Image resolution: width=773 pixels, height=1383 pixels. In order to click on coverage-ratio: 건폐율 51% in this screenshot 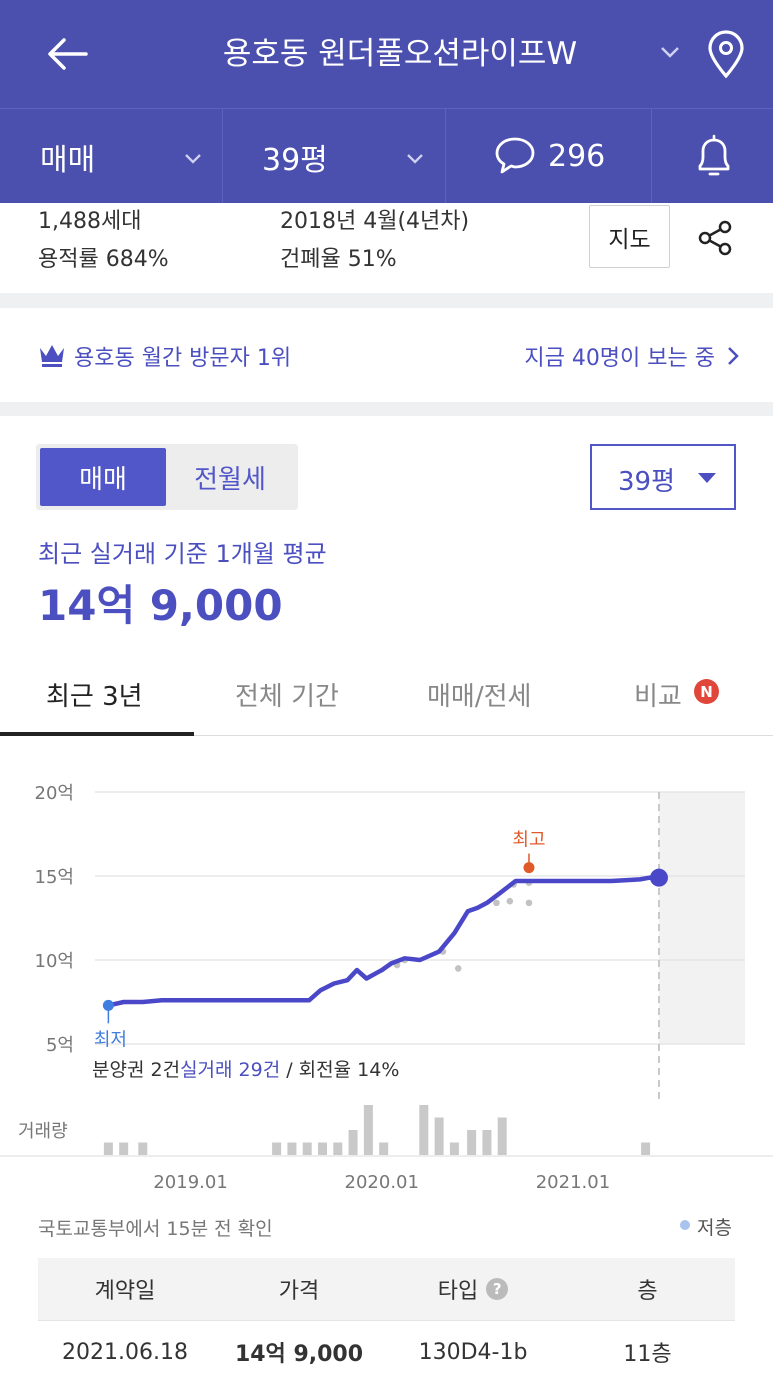, I will do `click(338, 259)`.